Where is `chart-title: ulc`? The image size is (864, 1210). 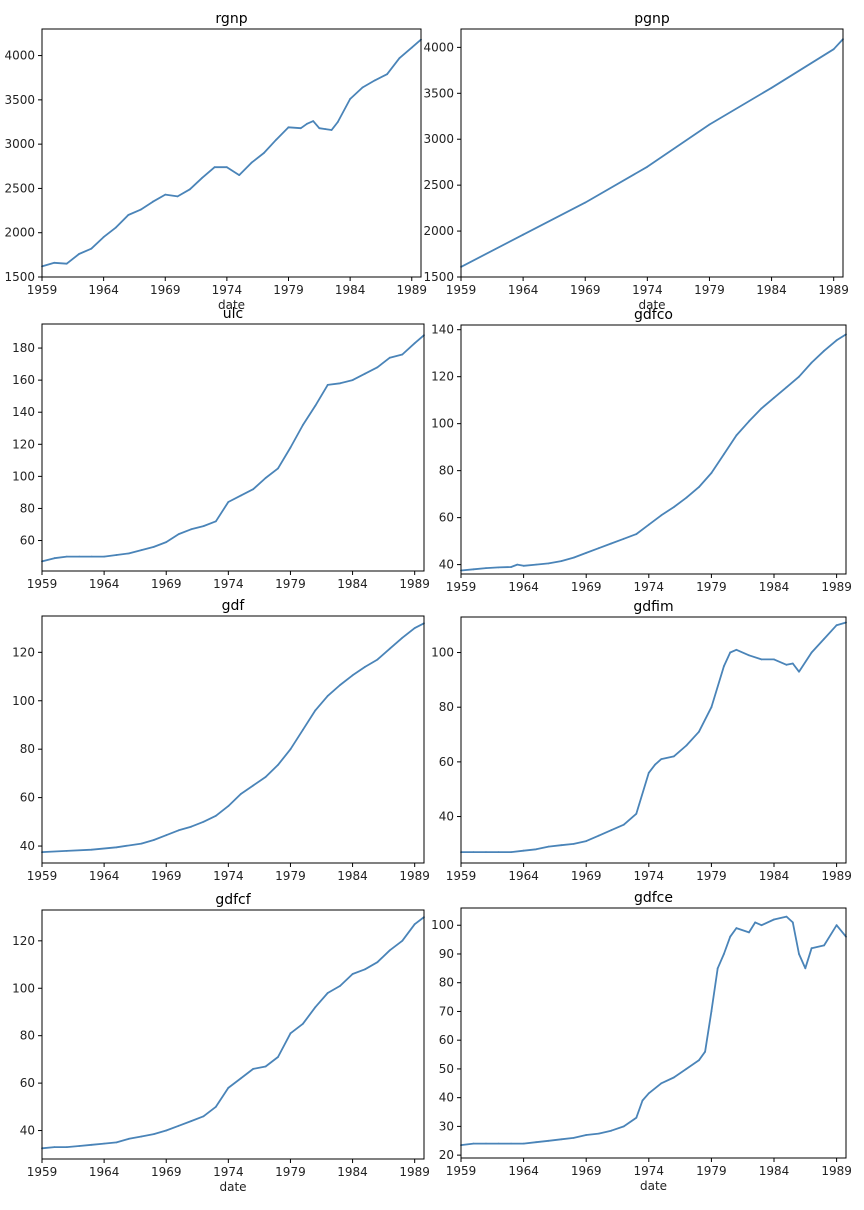 chart-title: ulc is located at coordinates (233, 314).